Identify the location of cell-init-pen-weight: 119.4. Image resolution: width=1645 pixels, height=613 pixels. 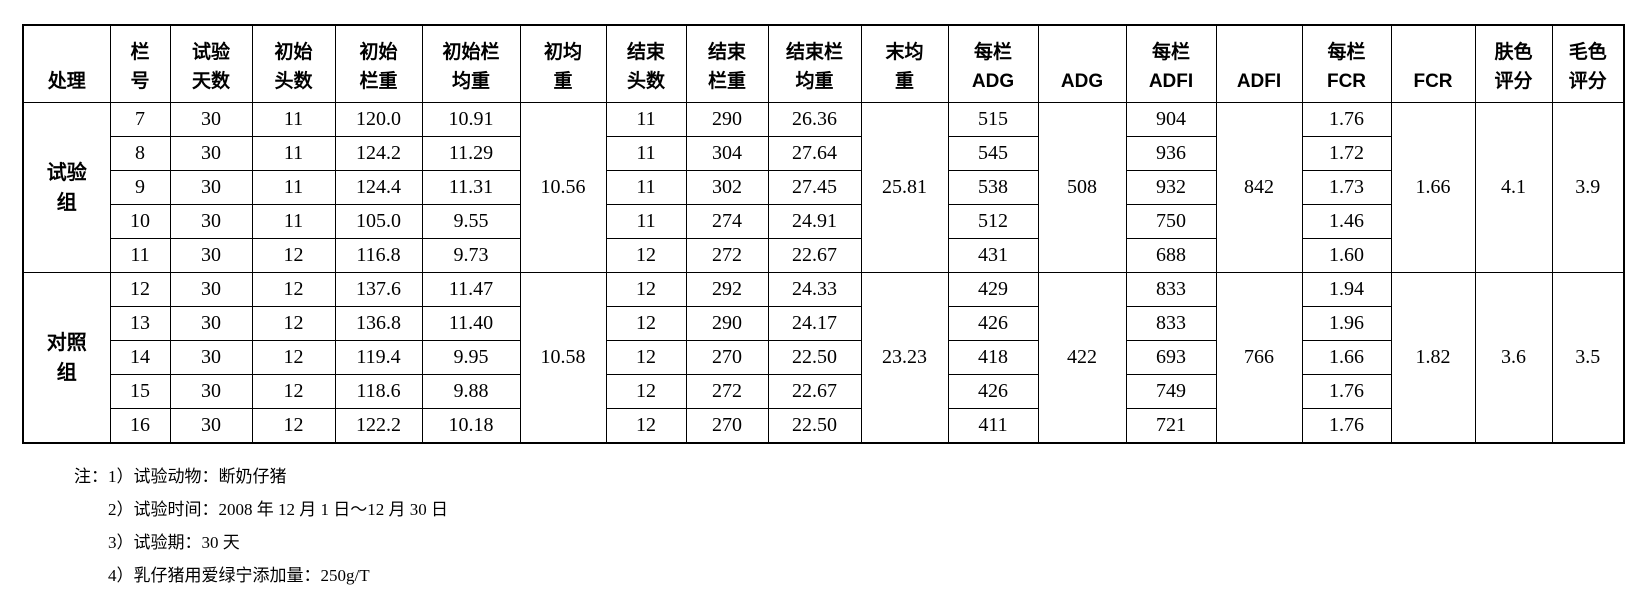
(378, 357).